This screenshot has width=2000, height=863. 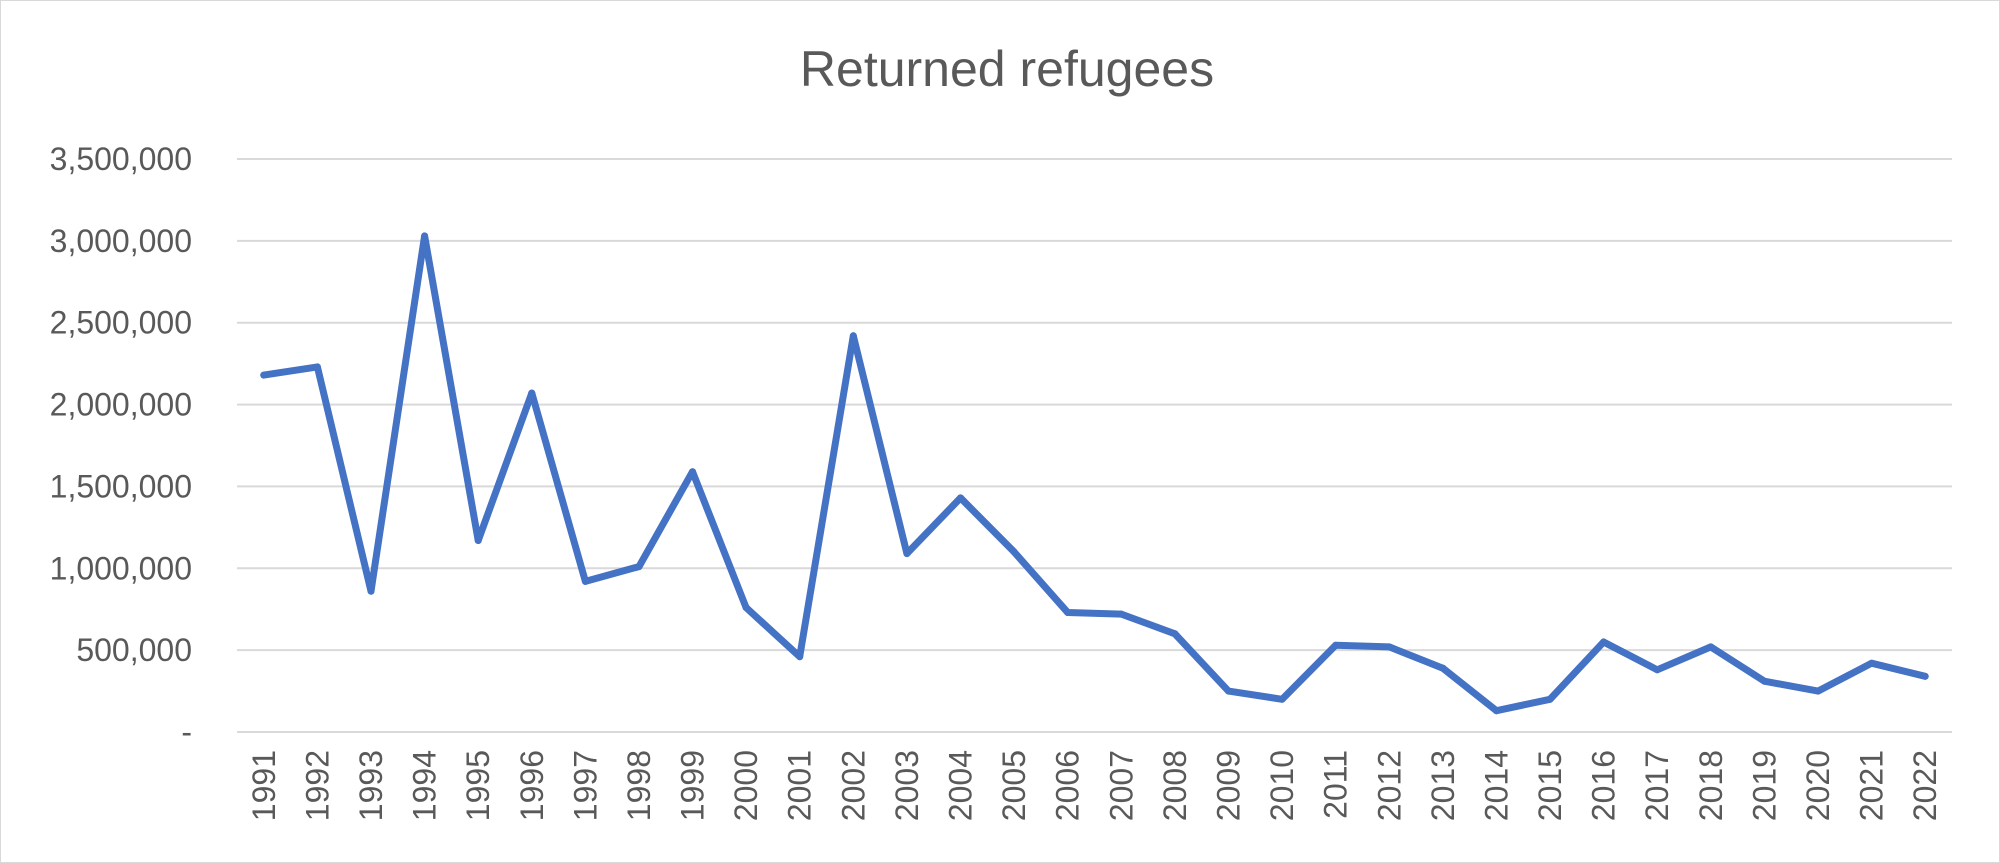 What do you see at coordinates (1872, 785) in the screenshot?
I see `x-tick-label: 2021` at bounding box center [1872, 785].